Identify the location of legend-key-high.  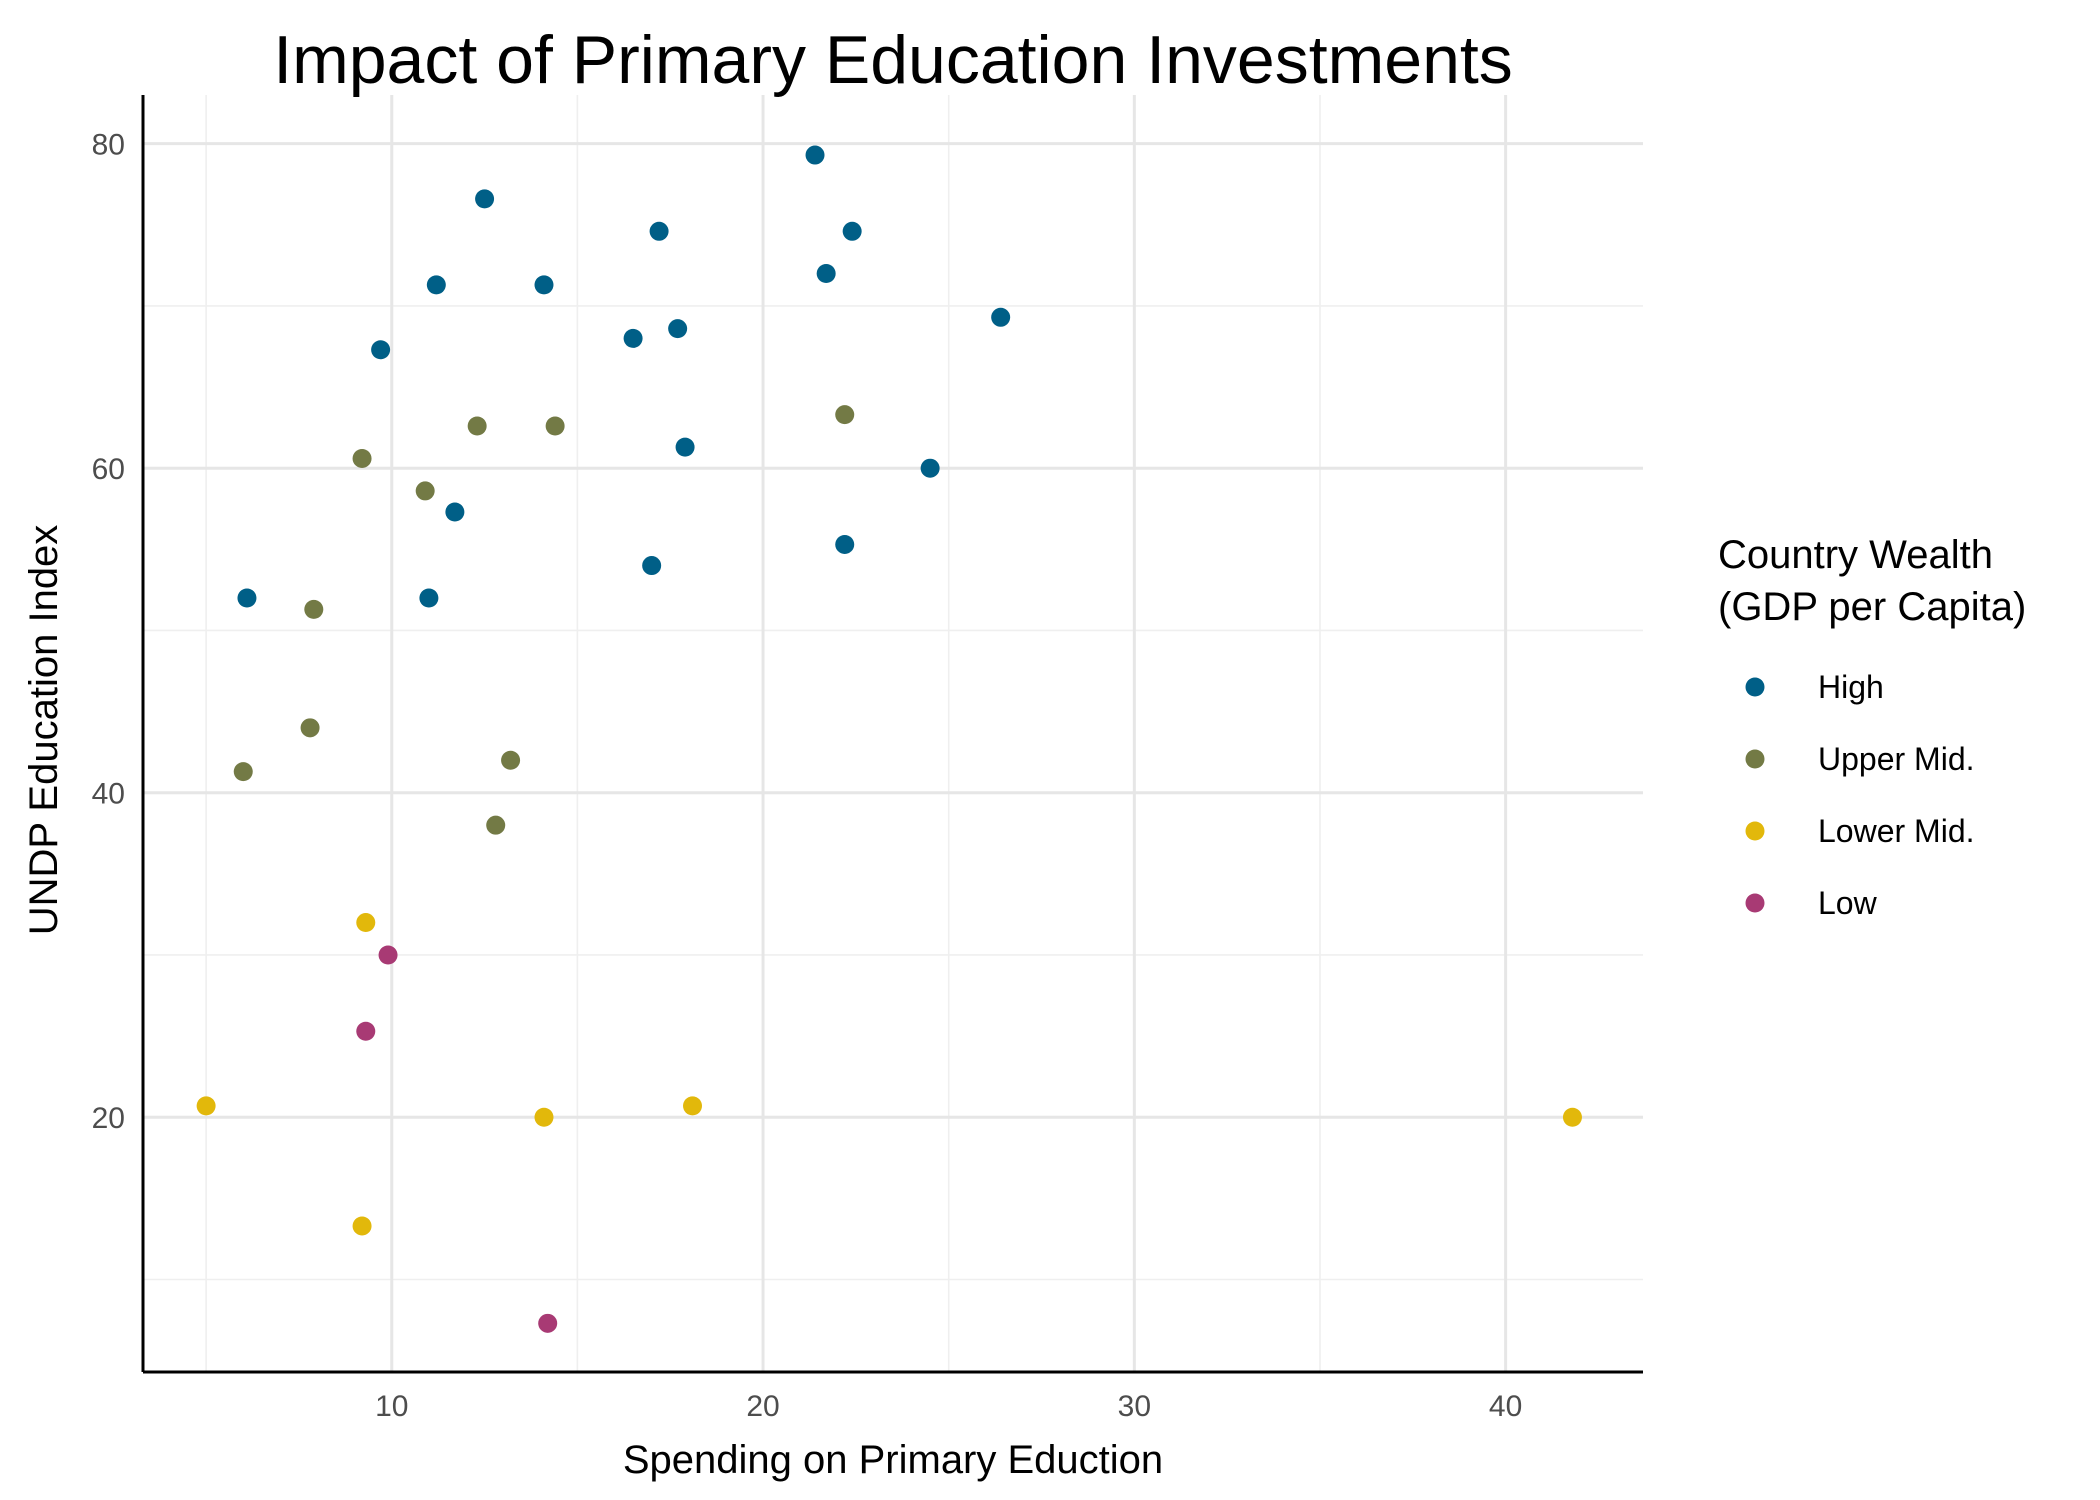
(1755, 687).